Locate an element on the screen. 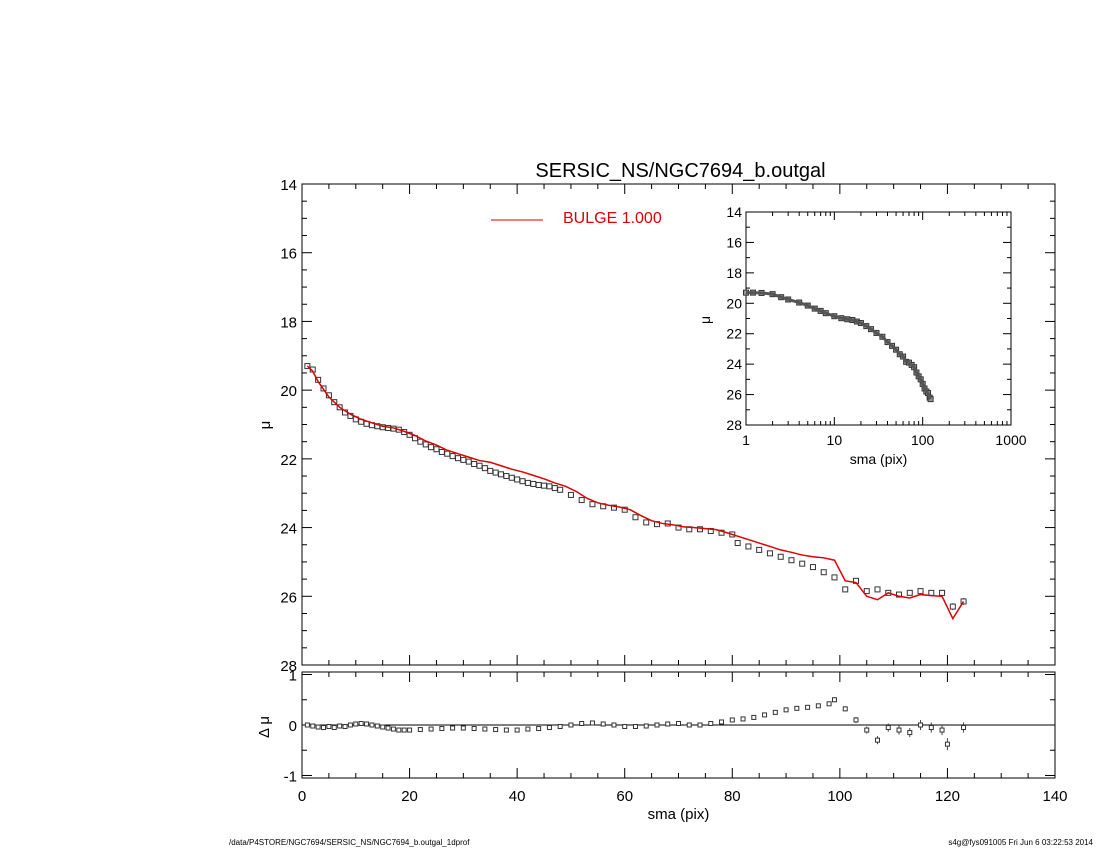 The height and width of the screenshot is (850, 1100). inset-y-tick-label: 14 is located at coordinates (734, 212).